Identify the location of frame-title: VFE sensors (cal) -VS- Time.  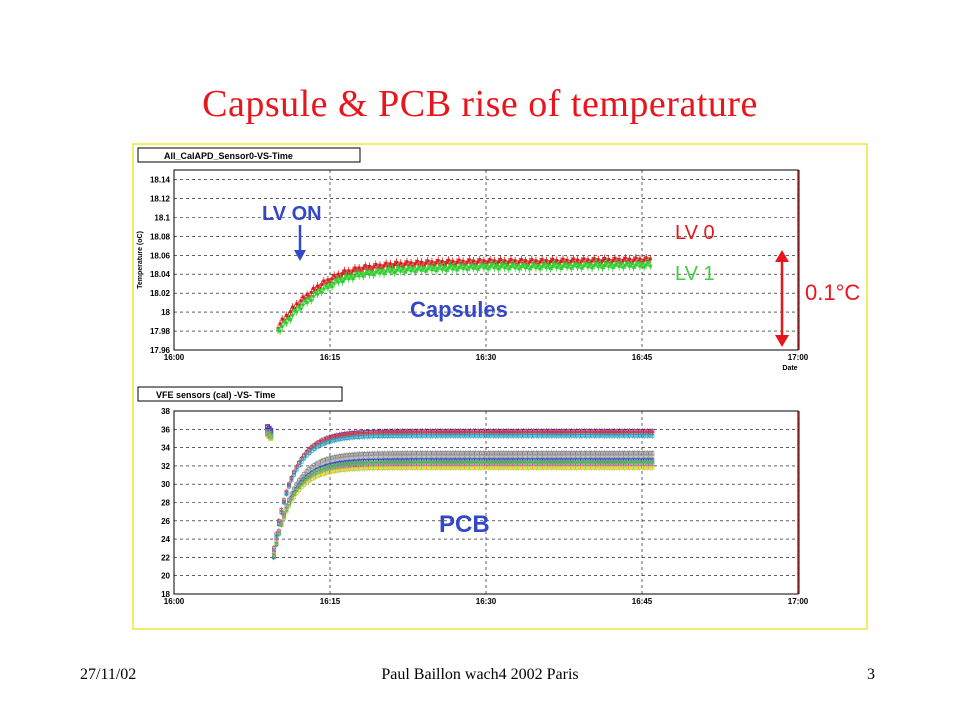
(215, 395).